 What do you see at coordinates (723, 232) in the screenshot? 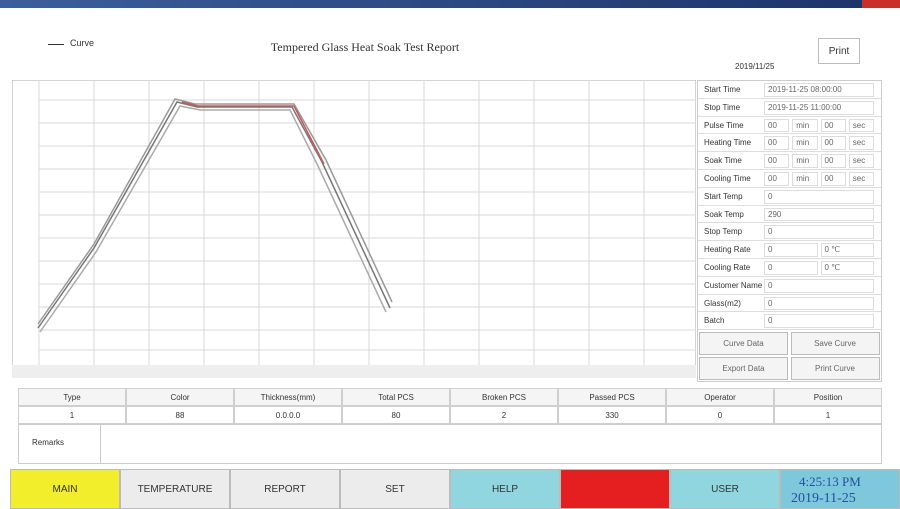
I see `field-label: Stop Temp` at bounding box center [723, 232].